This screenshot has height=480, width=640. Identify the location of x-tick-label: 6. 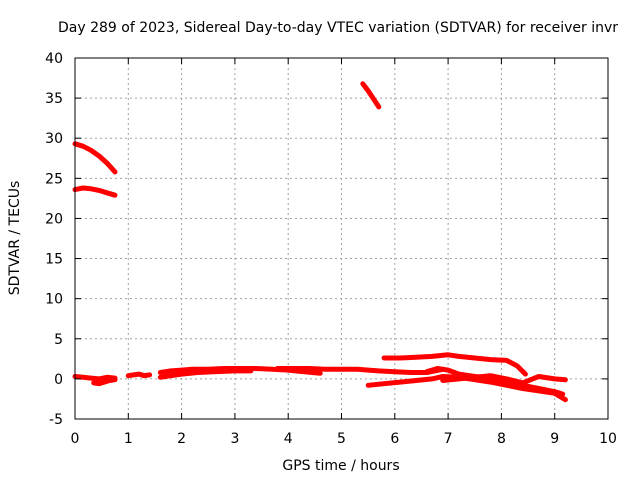
(394, 439).